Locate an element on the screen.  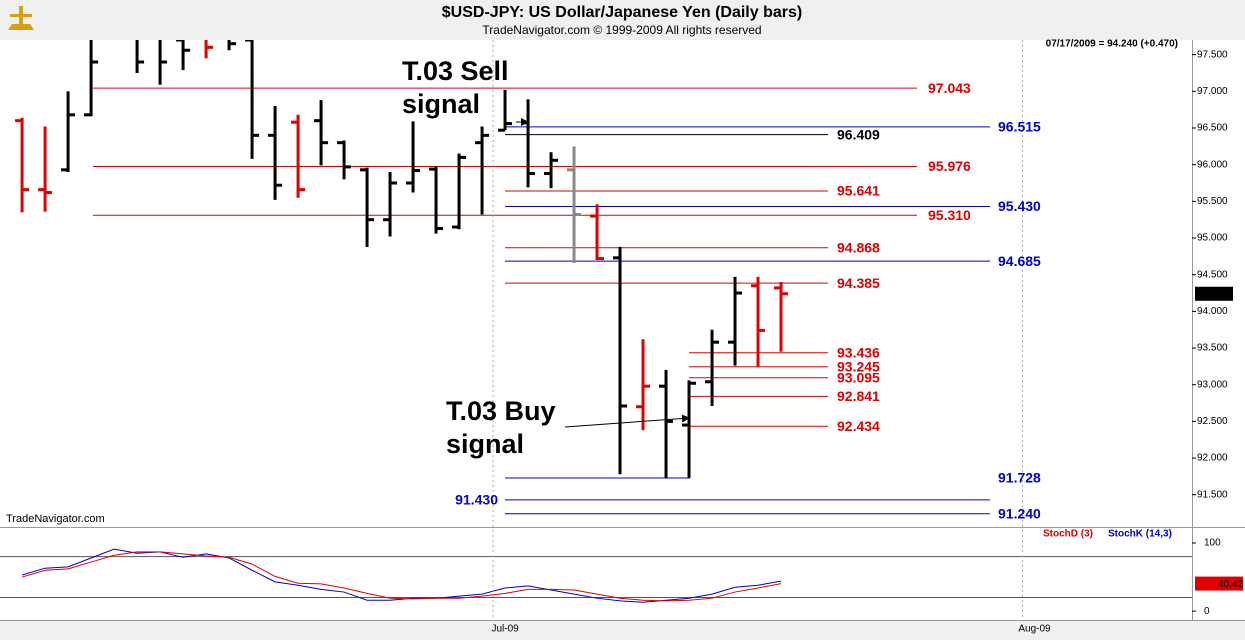
level-label: 94.868 is located at coordinates (858, 247).